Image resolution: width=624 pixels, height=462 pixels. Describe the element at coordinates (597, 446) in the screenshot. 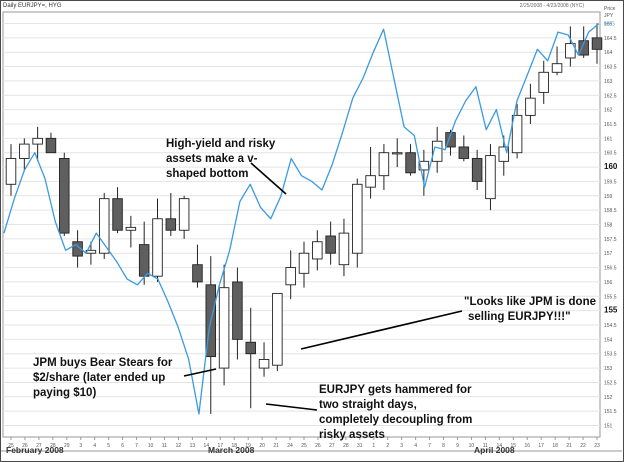

I see `x-tick-label: 23` at that location.